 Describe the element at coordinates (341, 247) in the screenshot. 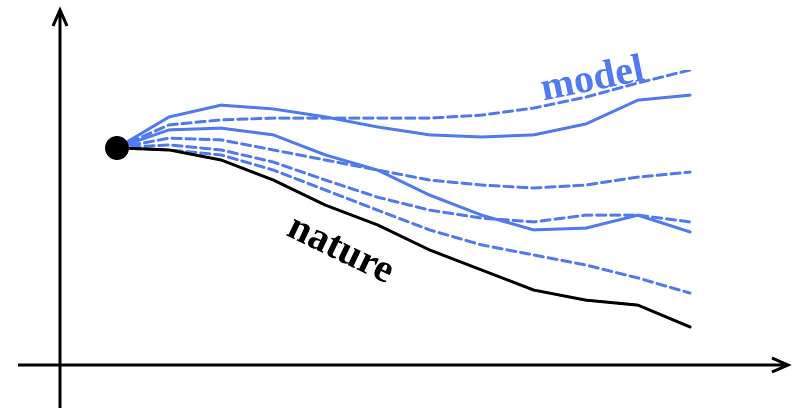

I see `annotation: nature` at that location.